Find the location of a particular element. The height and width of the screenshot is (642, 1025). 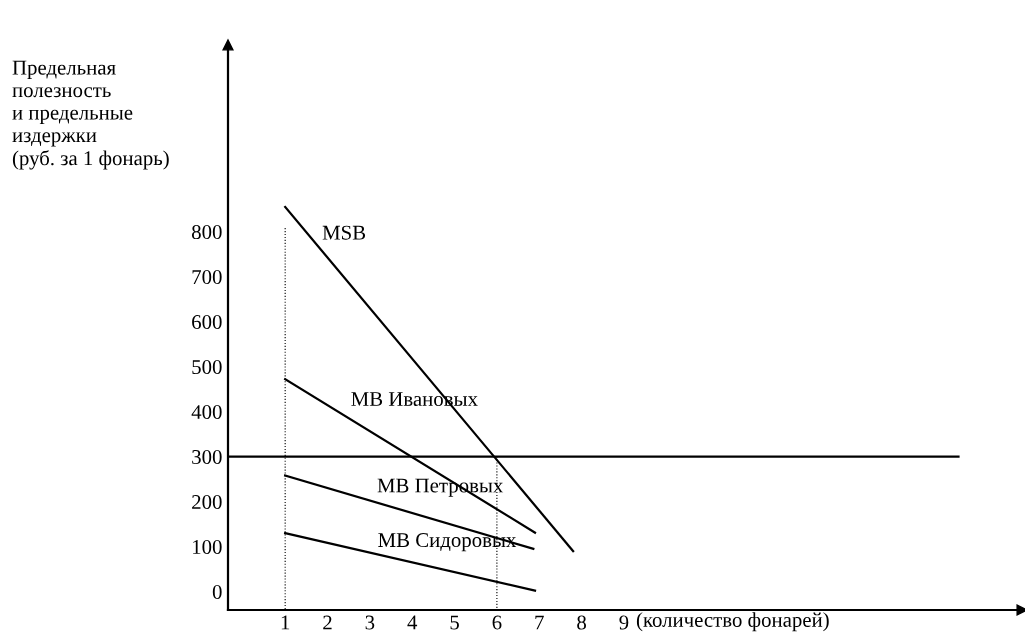

y-tick-label: 500 is located at coordinates (207, 367).